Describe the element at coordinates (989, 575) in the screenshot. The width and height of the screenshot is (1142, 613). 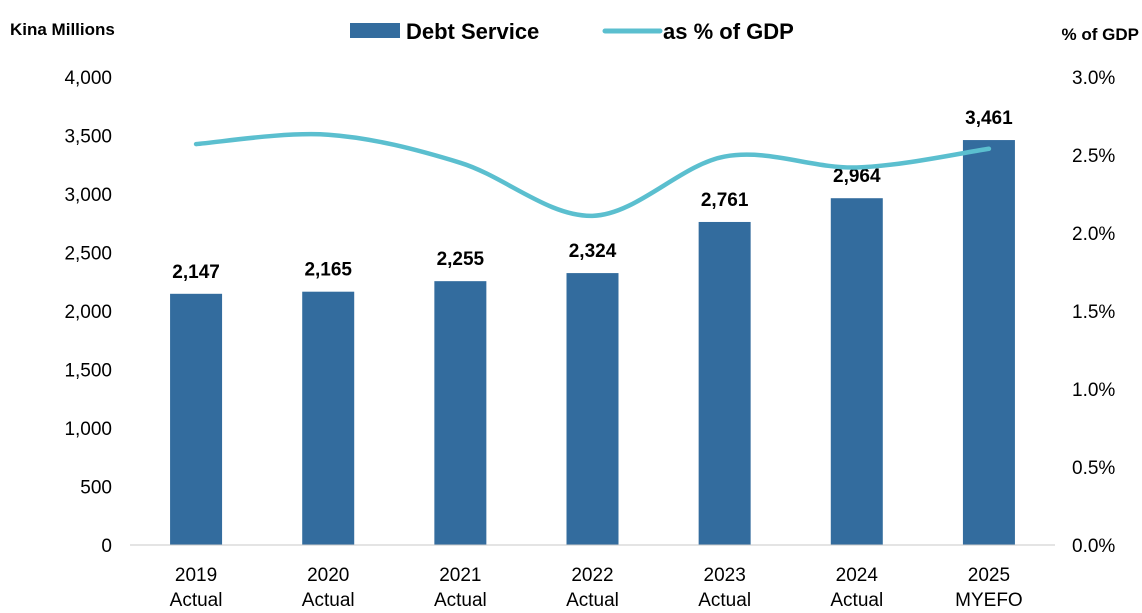
I see `x-tick-label: 2025` at that location.